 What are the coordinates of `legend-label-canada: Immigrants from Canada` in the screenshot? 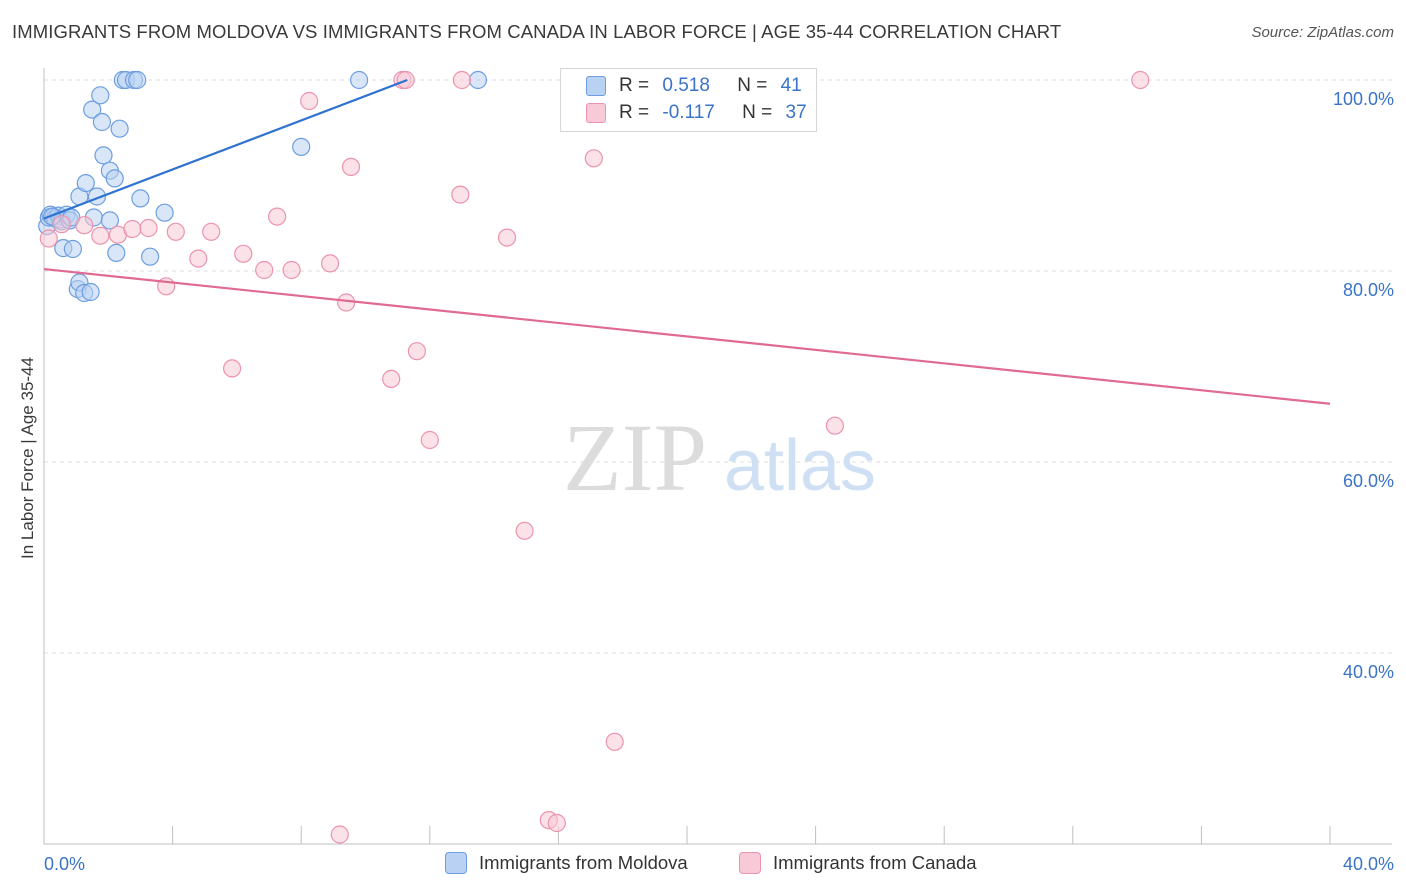 It's located at (875, 862).